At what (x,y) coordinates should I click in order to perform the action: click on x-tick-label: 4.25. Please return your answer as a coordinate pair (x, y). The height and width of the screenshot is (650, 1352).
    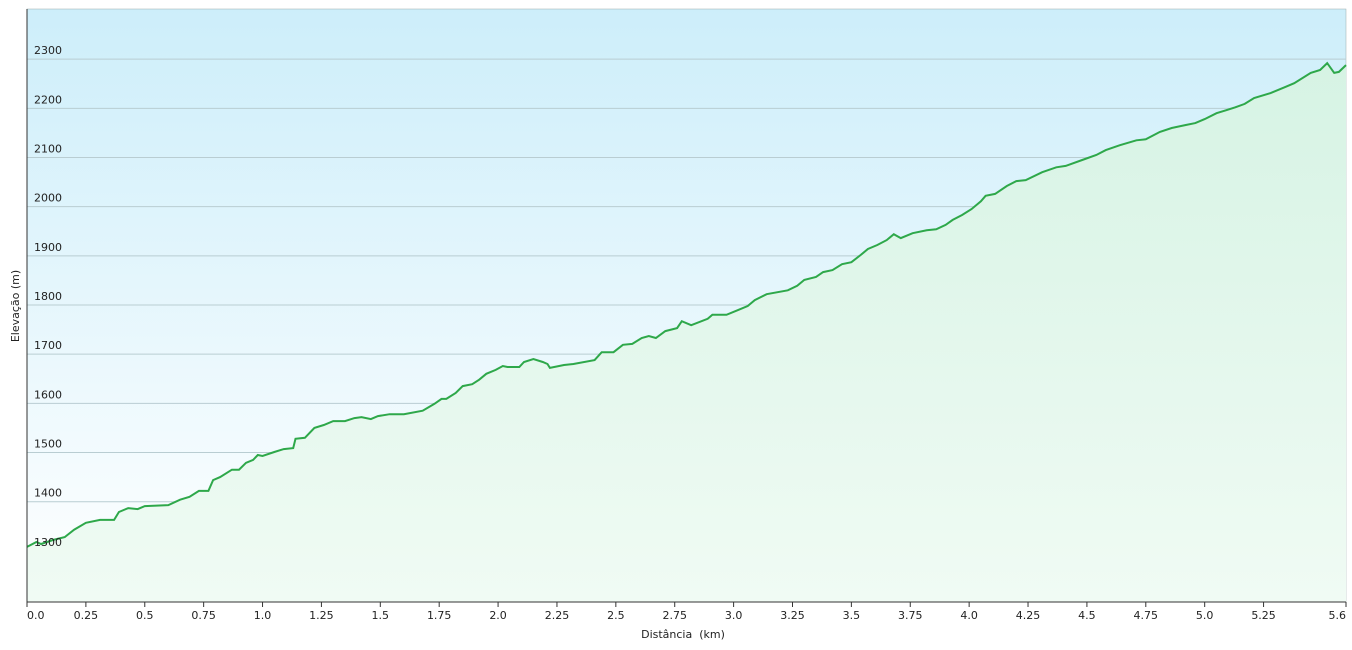
    Looking at the image, I should click on (1028, 615).